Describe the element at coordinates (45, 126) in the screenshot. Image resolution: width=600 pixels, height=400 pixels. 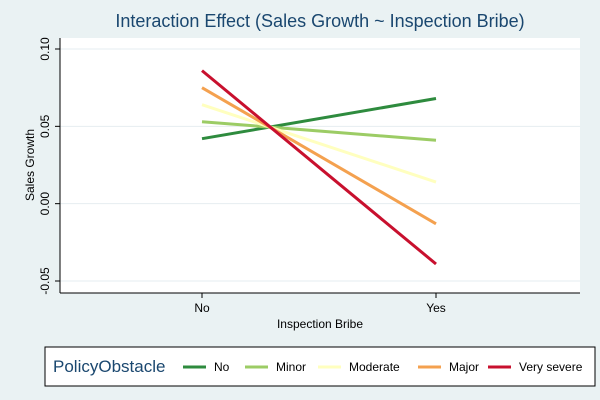
I see `y-tick-label: 0.05` at that location.